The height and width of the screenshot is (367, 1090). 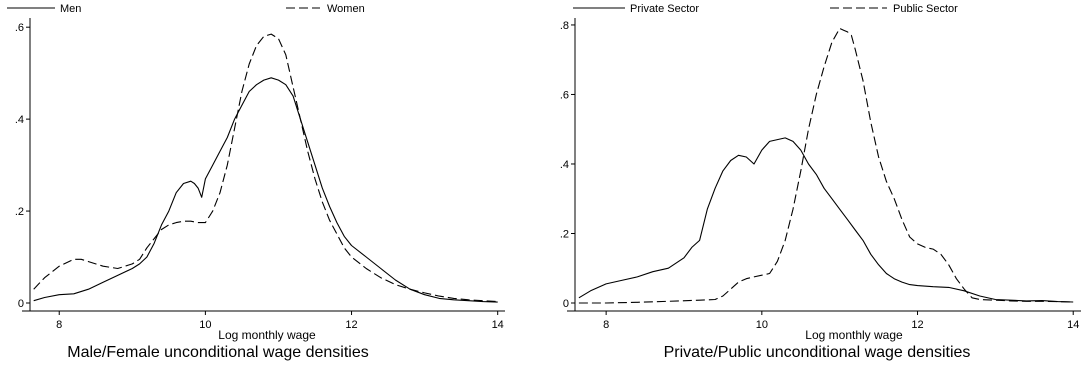 What do you see at coordinates (664, 9) in the screenshot?
I see `legend-label: Private Sector` at bounding box center [664, 9].